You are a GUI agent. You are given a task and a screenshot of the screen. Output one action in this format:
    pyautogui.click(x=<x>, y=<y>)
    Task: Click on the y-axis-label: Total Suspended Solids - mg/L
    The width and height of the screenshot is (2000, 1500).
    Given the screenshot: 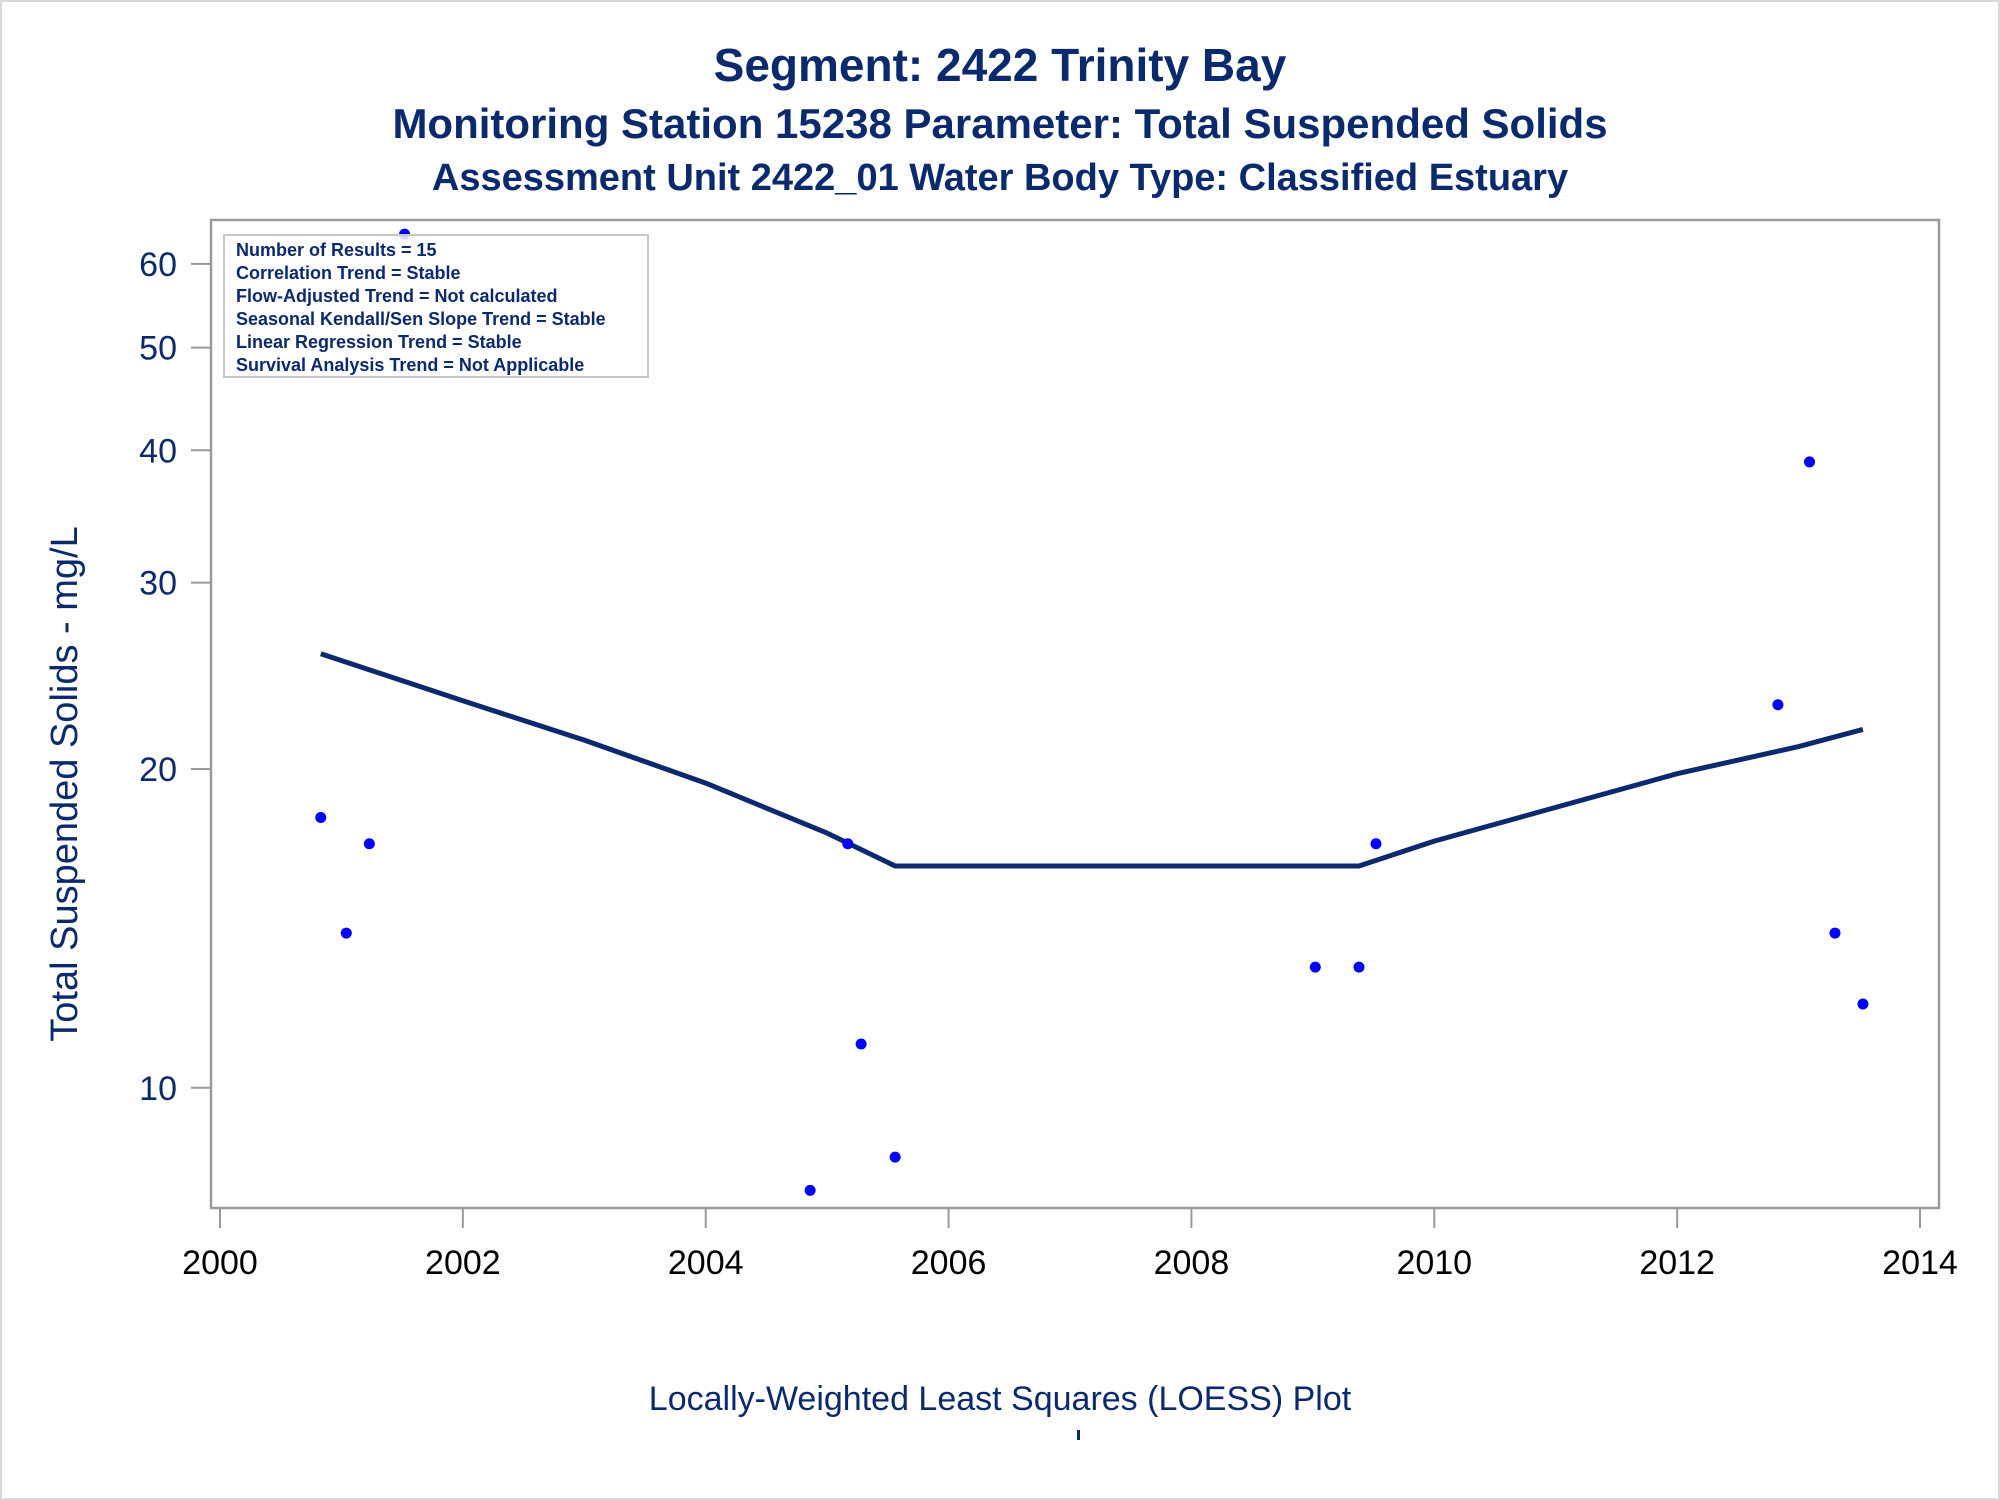 What is the action you would take?
    pyautogui.click(x=65, y=783)
    